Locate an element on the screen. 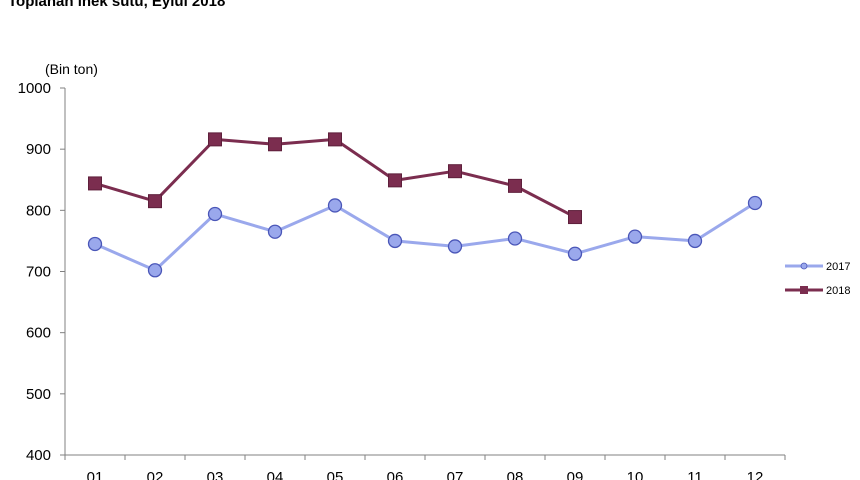 This screenshot has width=860, height=480. y-tick-label: 400 is located at coordinates (38, 455).